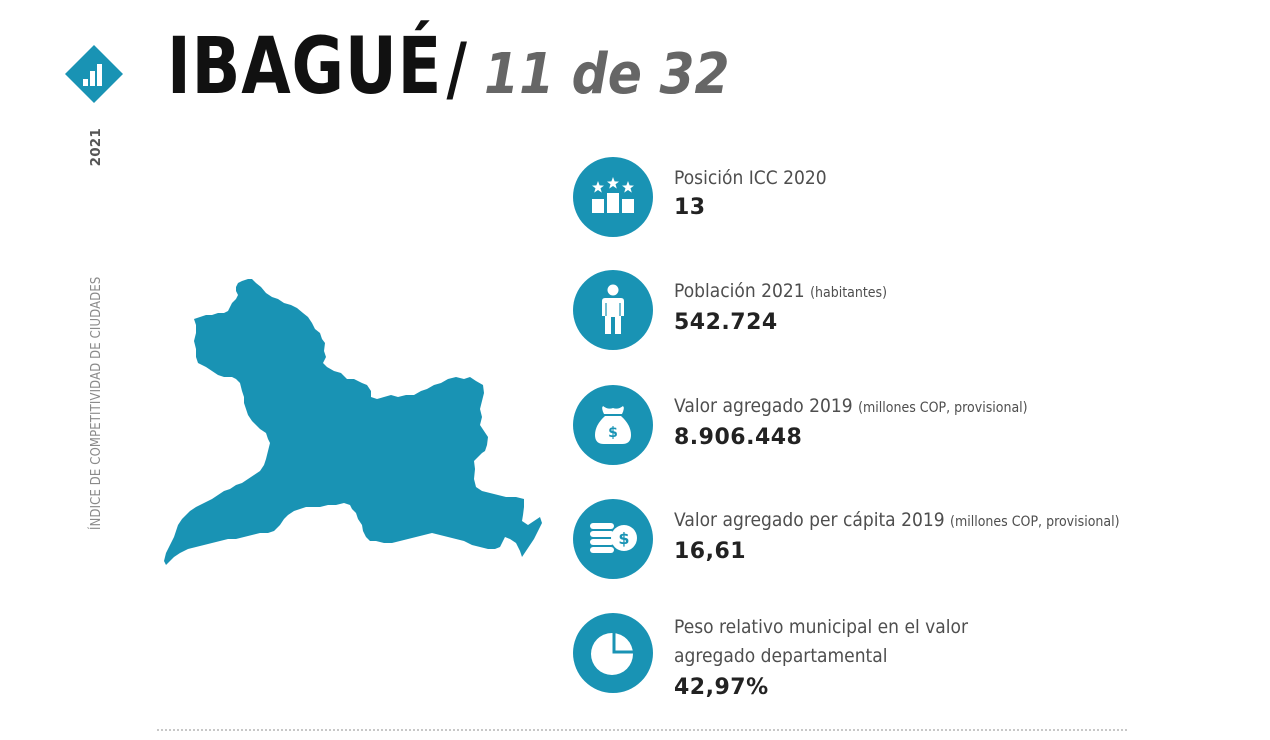 The height and width of the screenshot is (740, 1270). Describe the element at coordinates (96, 147) in the screenshot. I see `index-year: 2021` at that location.